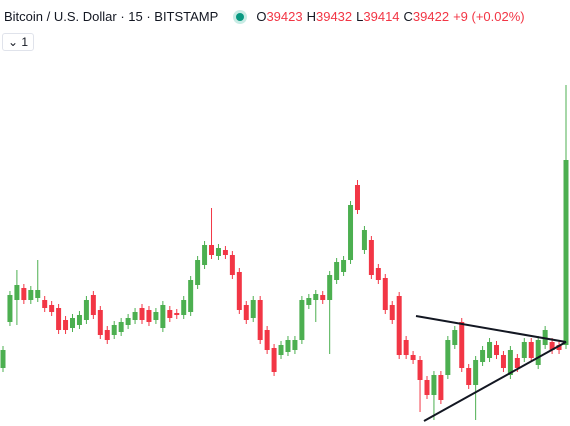 This screenshot has height=426, width=570. Describe the element at coordinates (18, 42) in the screenshot. I see `collapse-button: ⌄ 1` at that location.